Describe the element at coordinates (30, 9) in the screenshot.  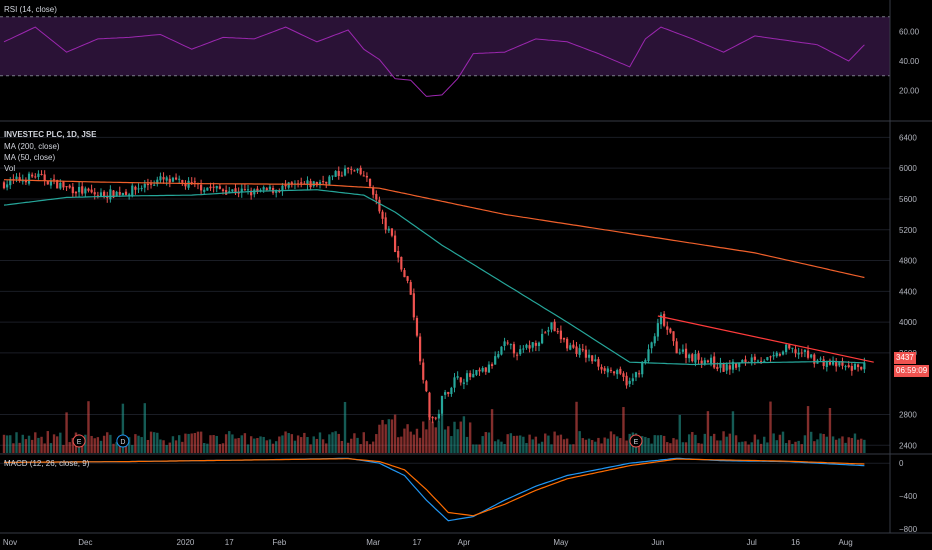
I see `rsi-label: RSI (14, close)` at that location.